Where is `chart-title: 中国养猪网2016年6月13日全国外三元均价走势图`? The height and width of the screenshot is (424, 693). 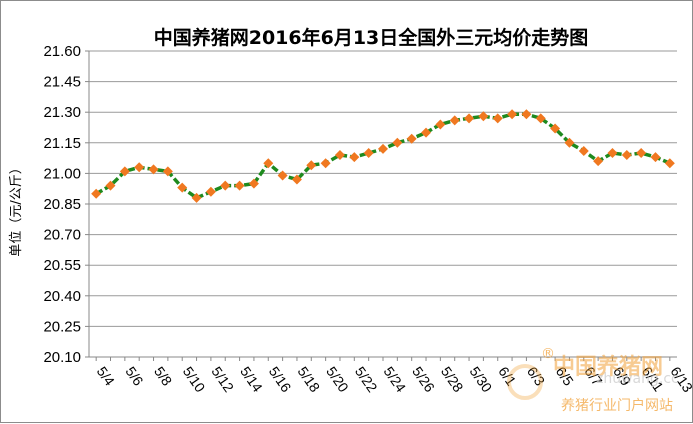
chart-title: 中国养猪网2016年6月13日全国外三元均价走势图 is located at coordinates (371, 37).